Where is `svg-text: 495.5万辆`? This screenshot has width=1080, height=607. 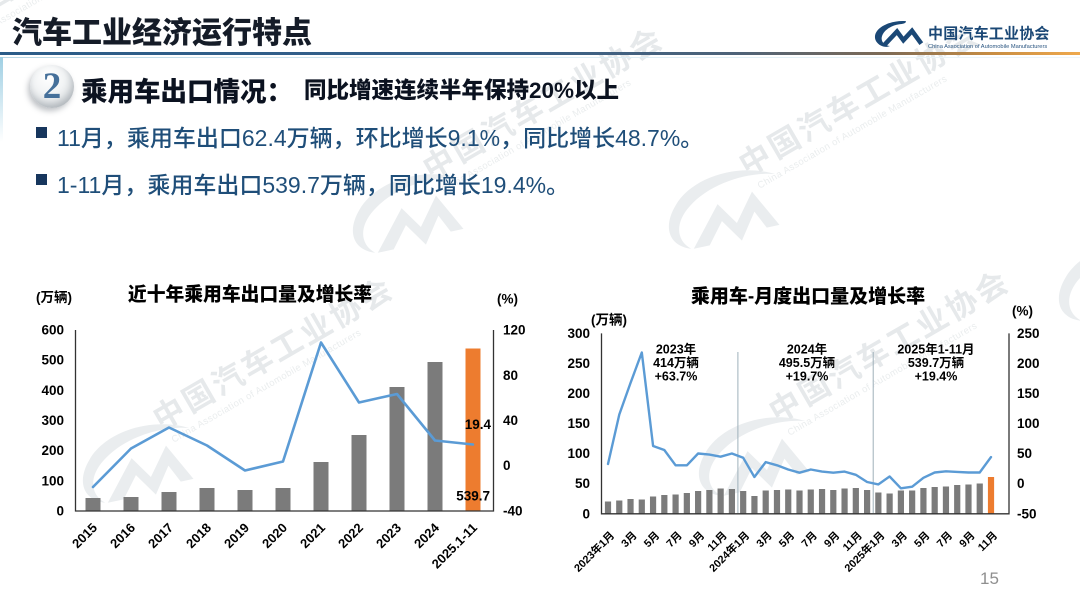
svg-text: 495.5万辆 is located at coordinates (807, 362).